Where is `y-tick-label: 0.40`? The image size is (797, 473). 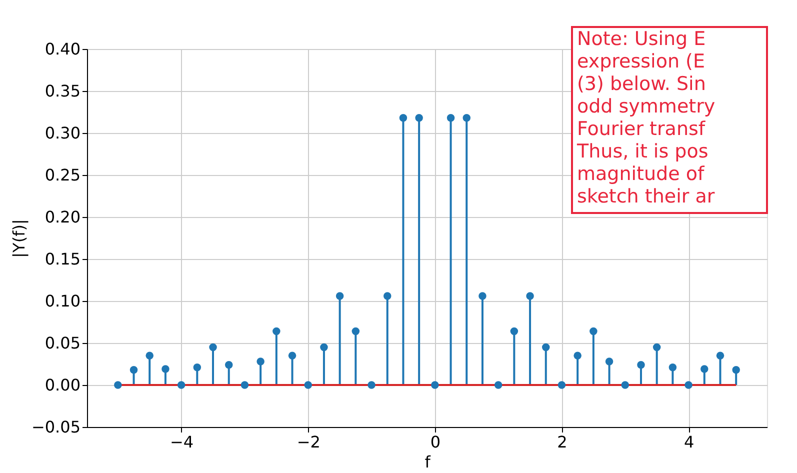 y-tick-label: 0.40 is located at coordinates (62, 49).